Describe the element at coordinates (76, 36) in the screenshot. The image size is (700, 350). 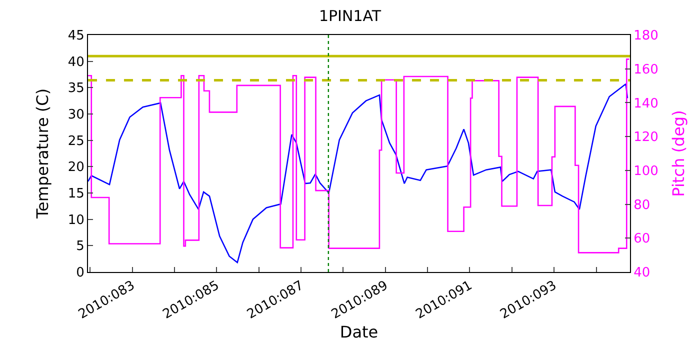
I see `y-tick-label: 45` at that location.